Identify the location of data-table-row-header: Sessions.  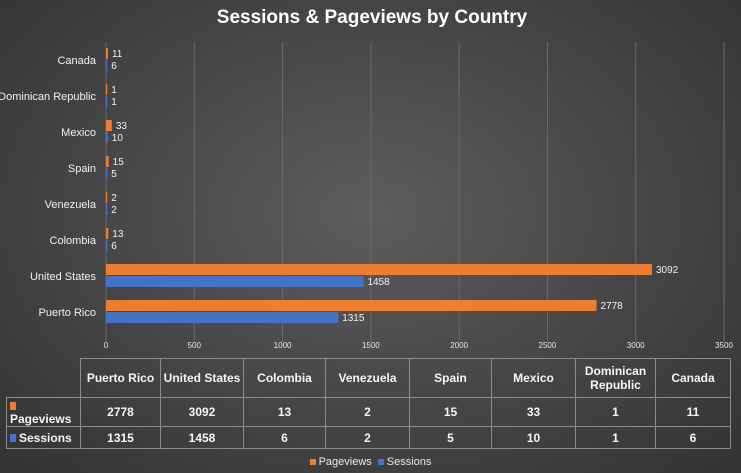
(43, 437).